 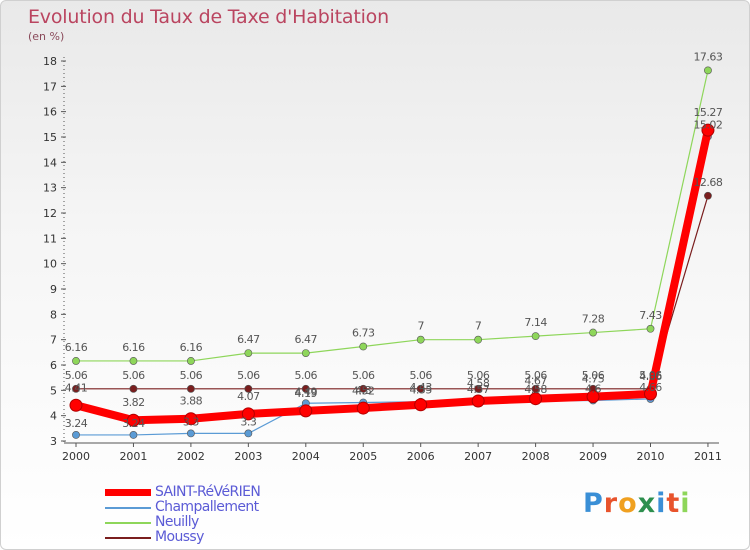 I want to click on y-tick-label: 9, so click(x=53, y=289).